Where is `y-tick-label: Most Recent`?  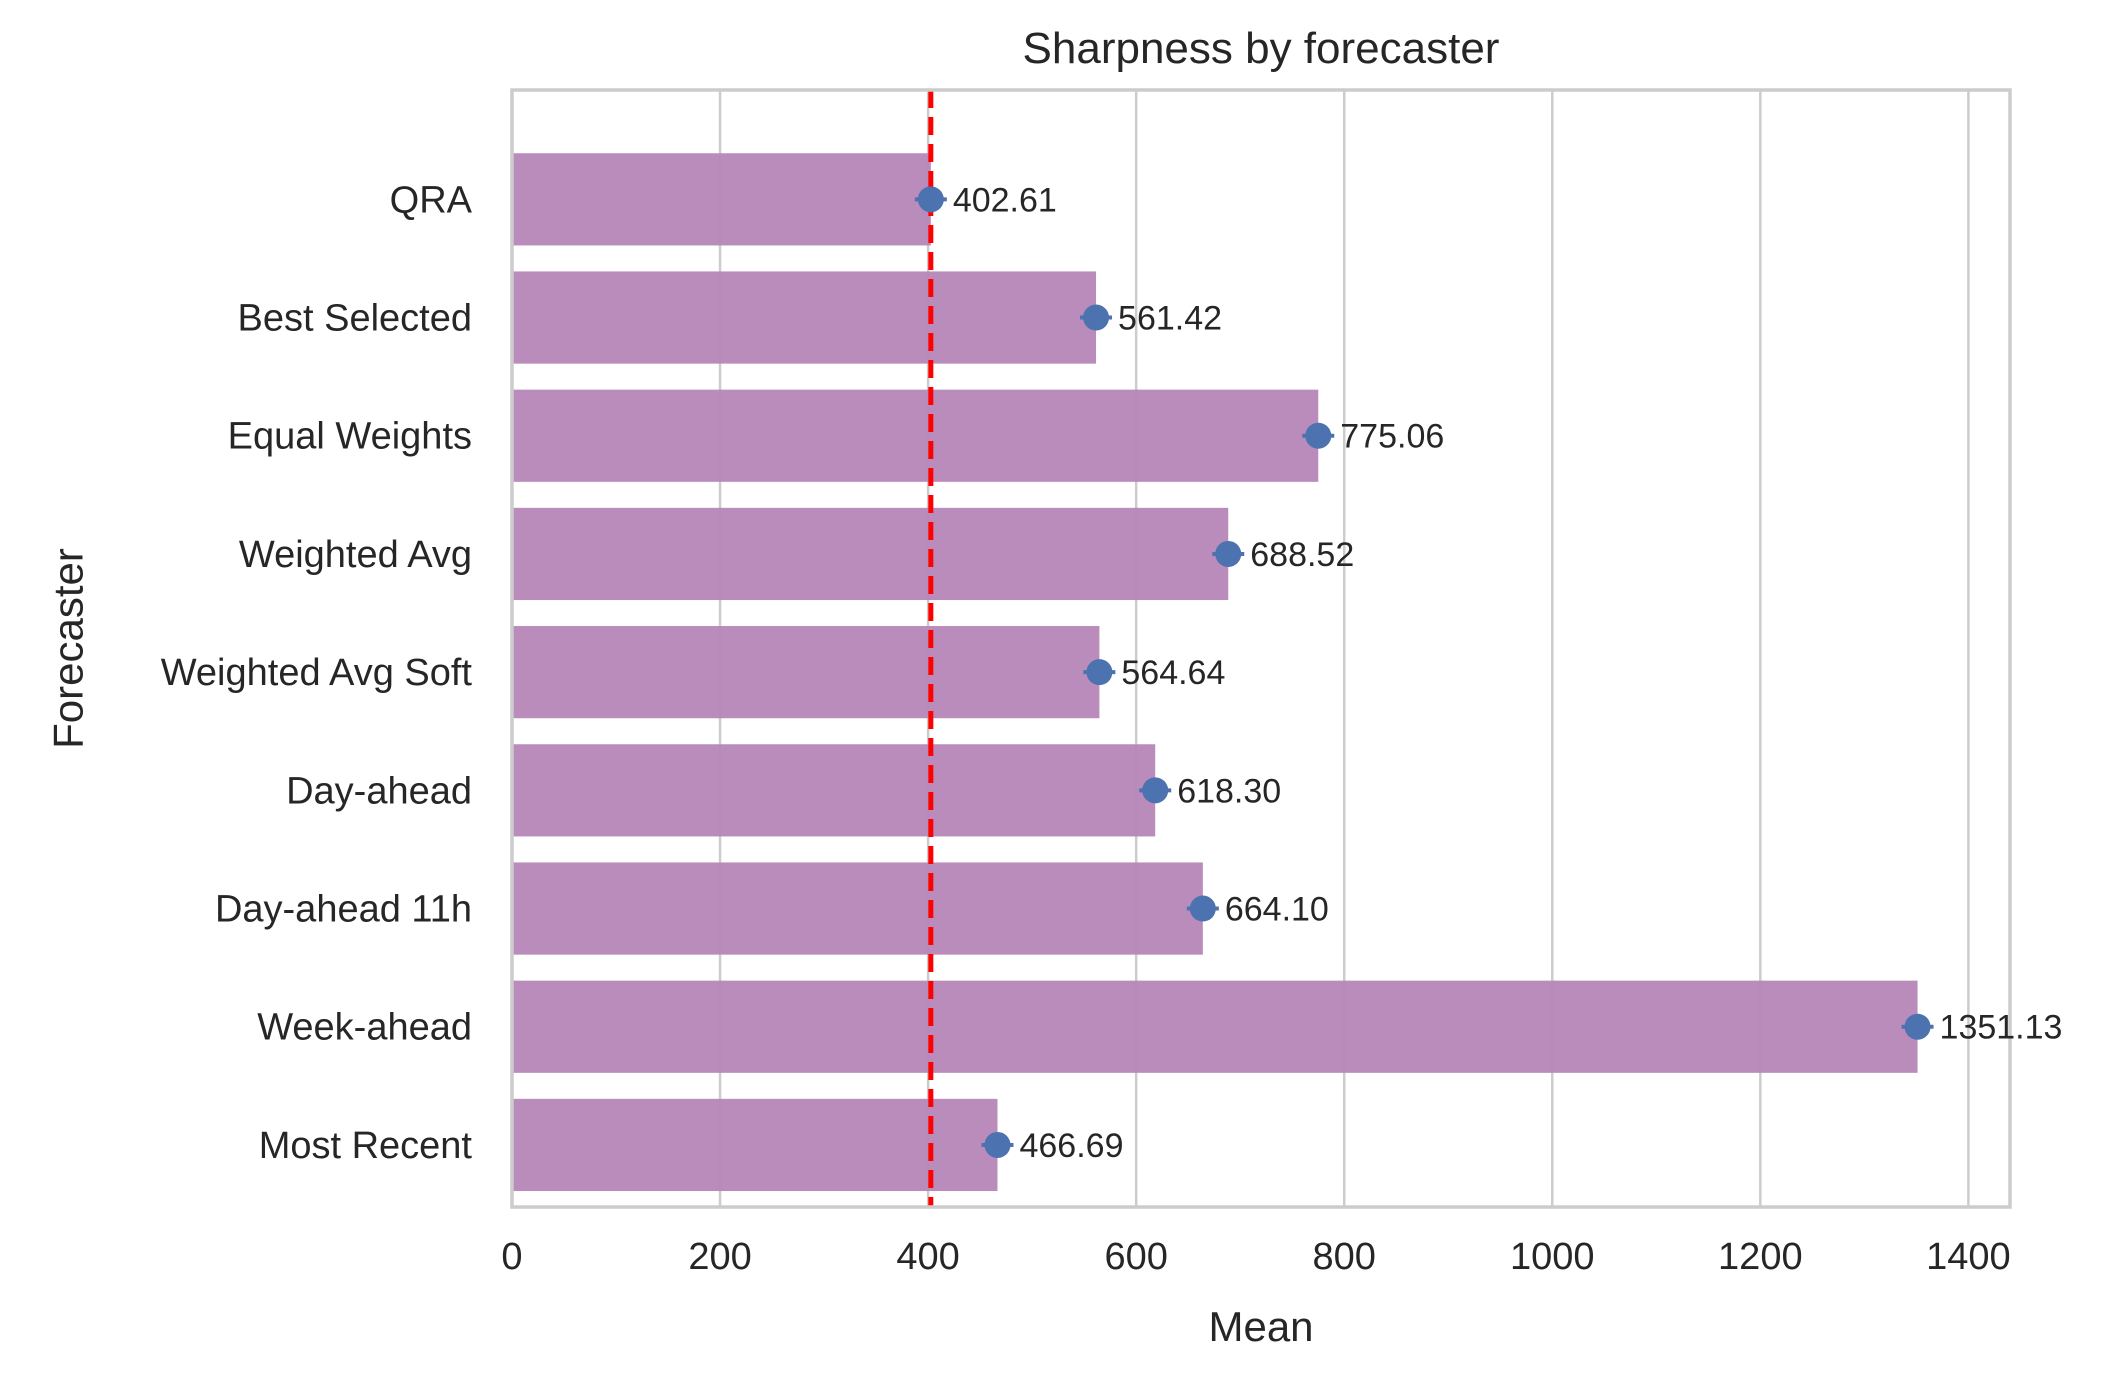
y-tick-label: Most Recent is located at coordinates (366, 1146).